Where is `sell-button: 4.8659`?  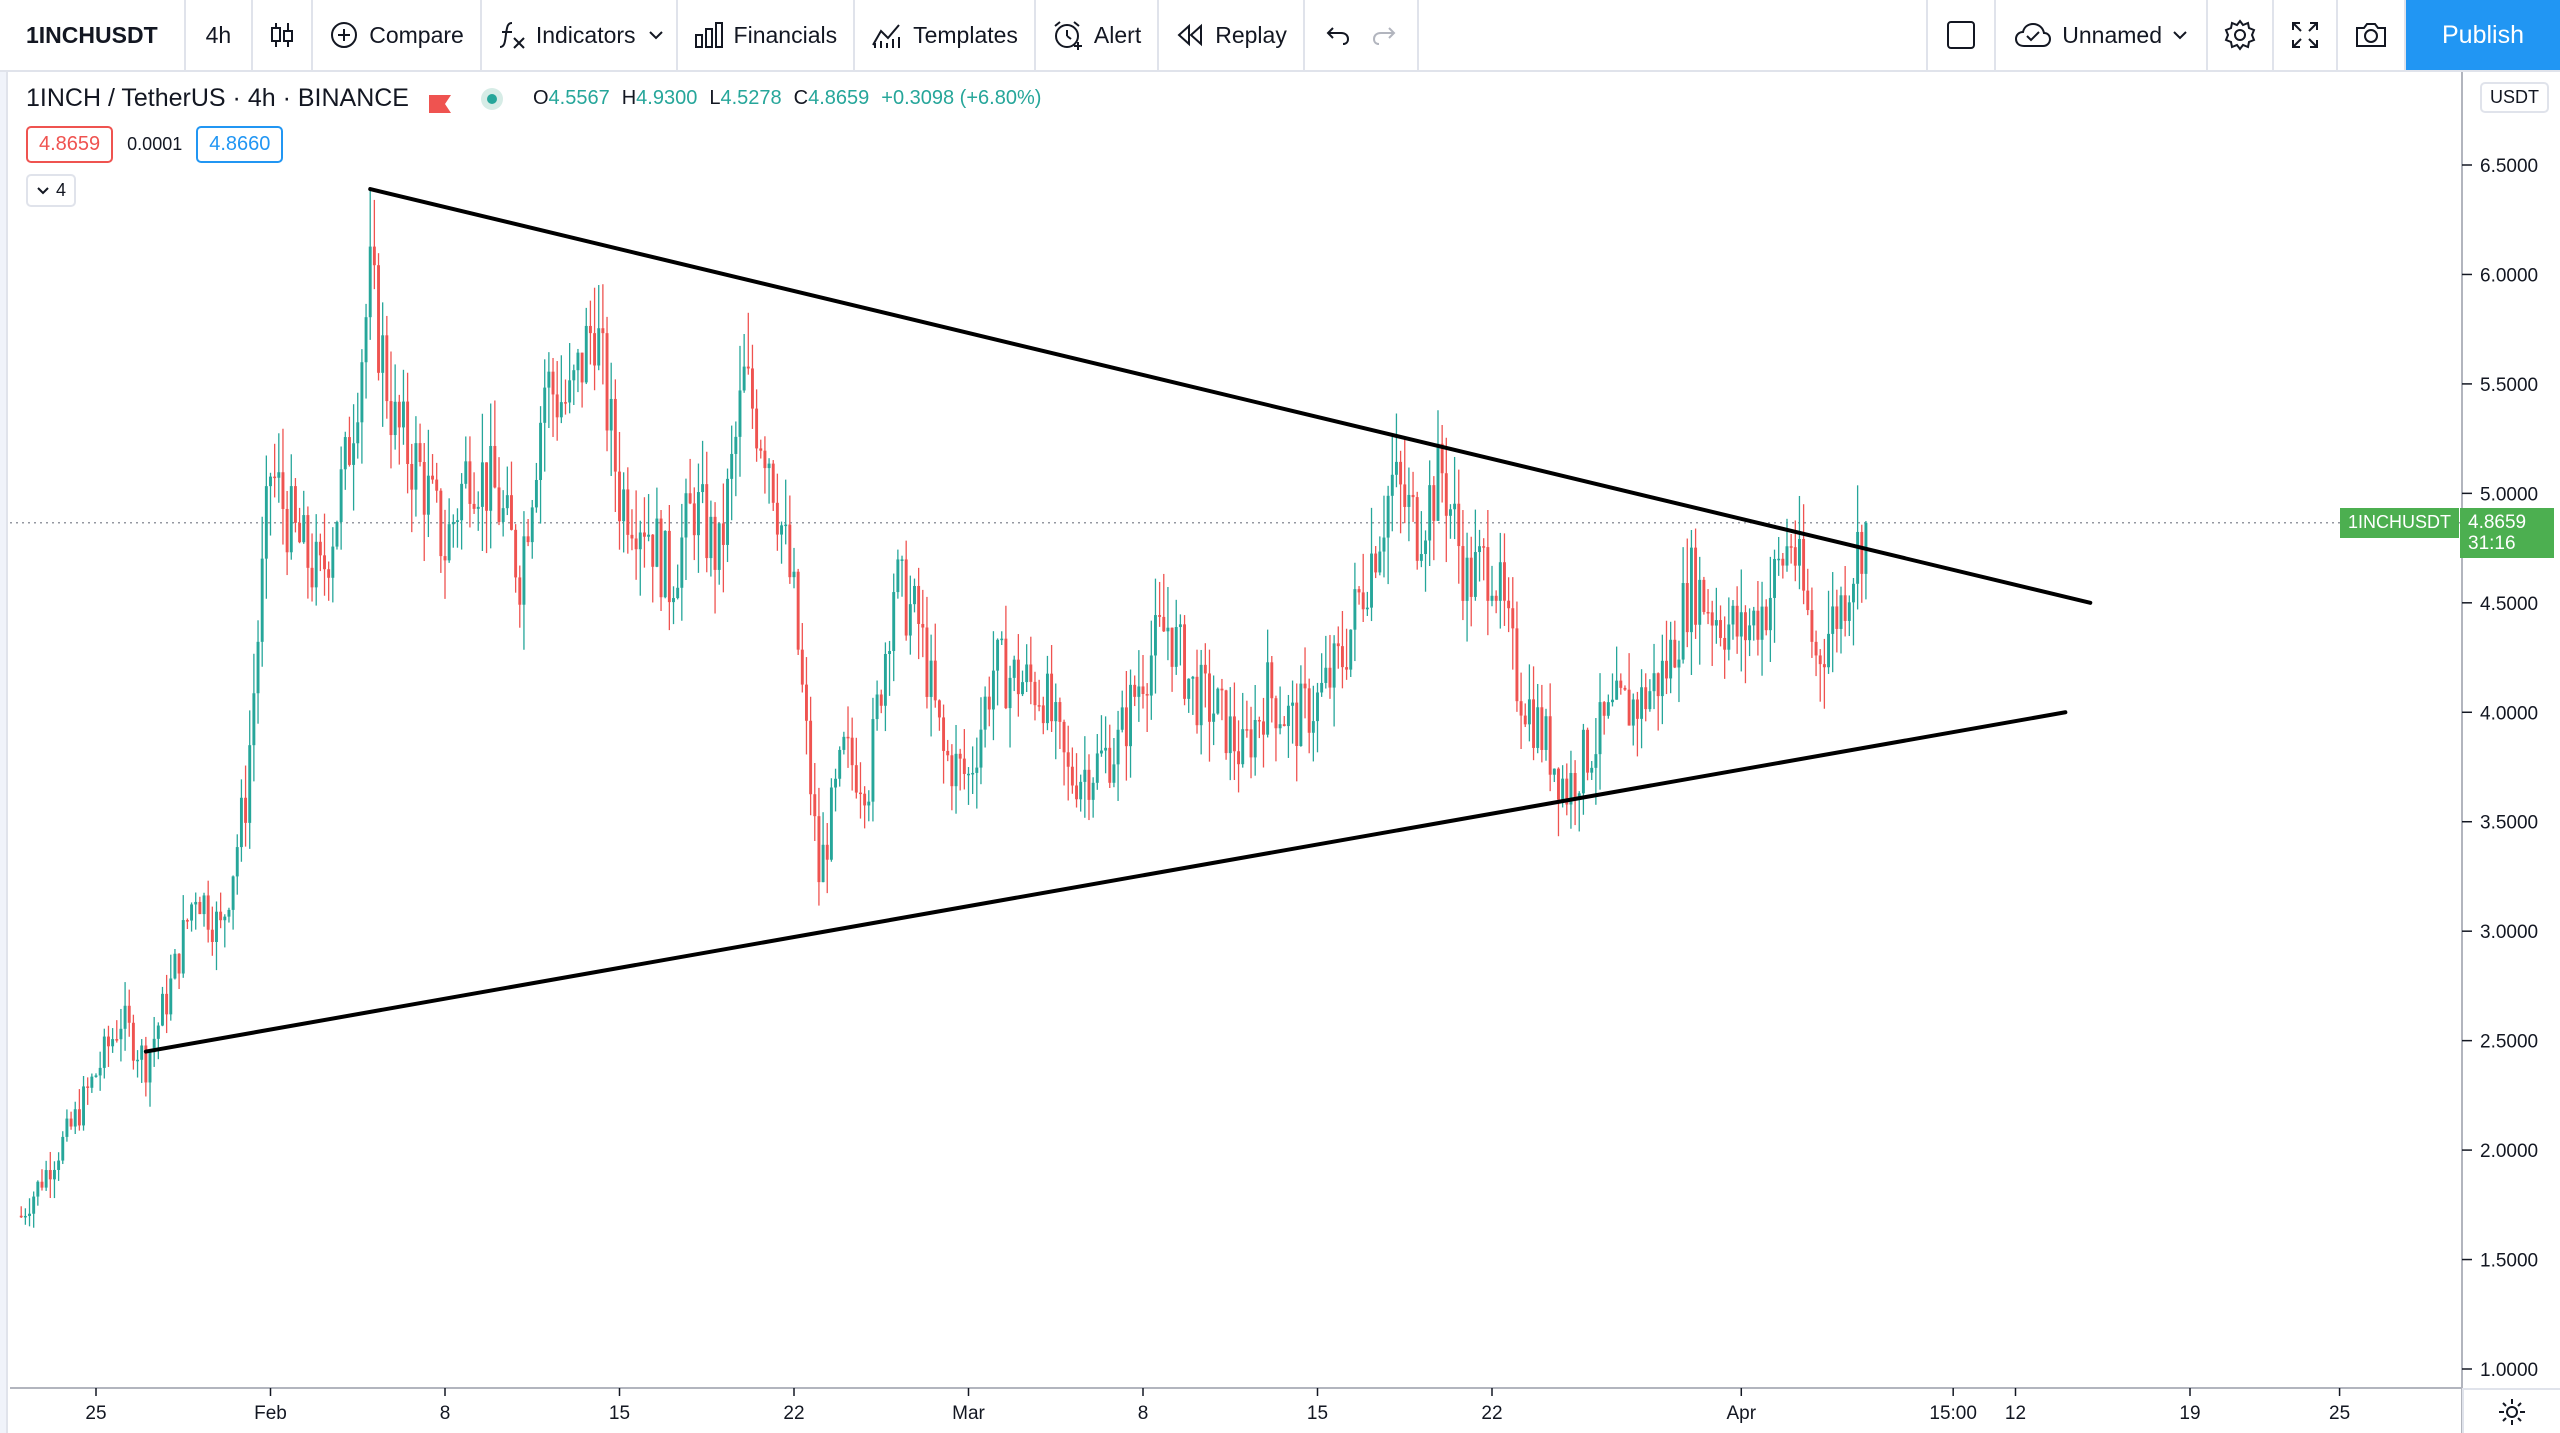
sell-button: 4.8659 is located at coordinates (70, 144).